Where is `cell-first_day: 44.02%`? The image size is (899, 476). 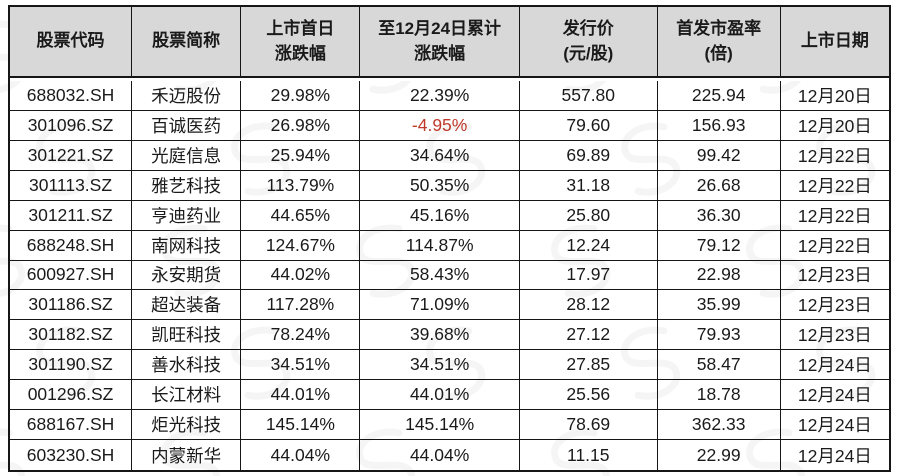 cell-first_day: 44.02% is located at coordinates (301, 275).